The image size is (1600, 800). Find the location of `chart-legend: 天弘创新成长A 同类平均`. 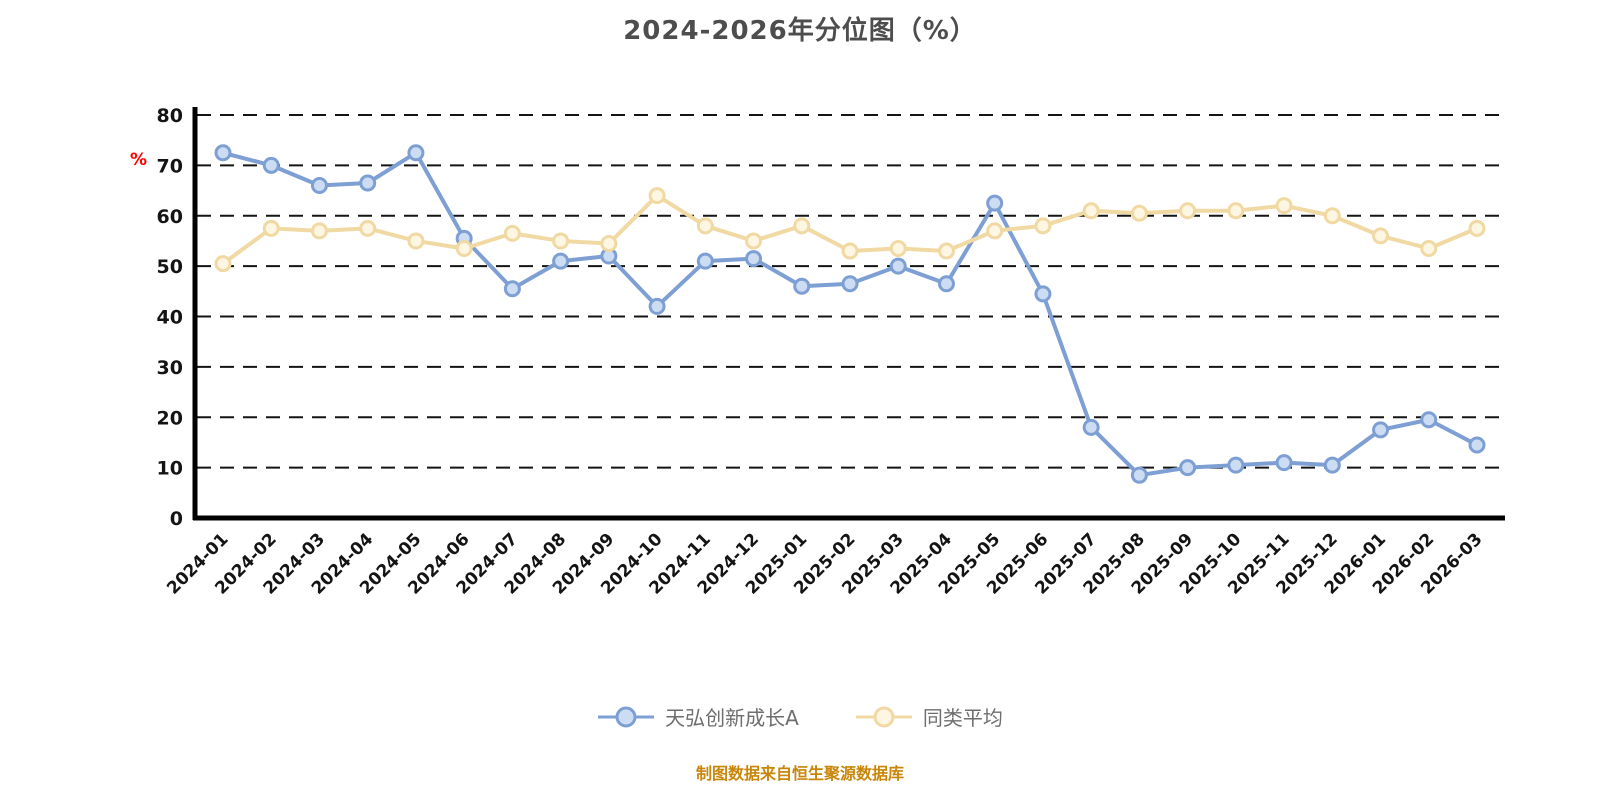

chart-legend: 天弘创新成长A 同类平均 is located at coordinates (800, 716).